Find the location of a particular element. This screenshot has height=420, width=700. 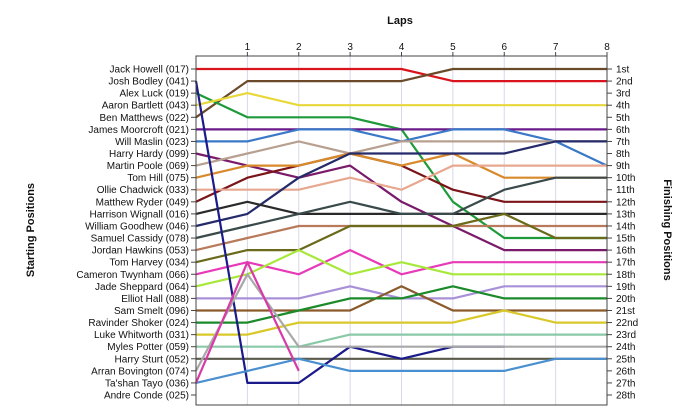

finishing-label: 28th is located at coordinates (625, 396).